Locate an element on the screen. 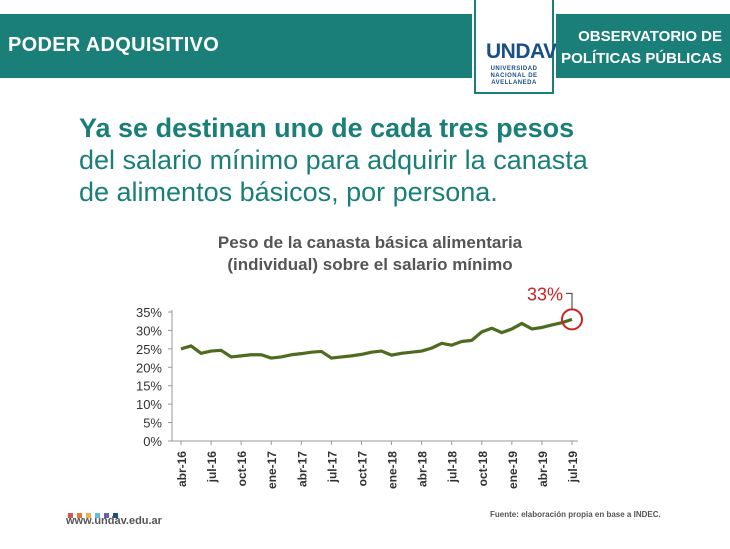  y-tick-label: 0% is located at coordinates (152, 441).